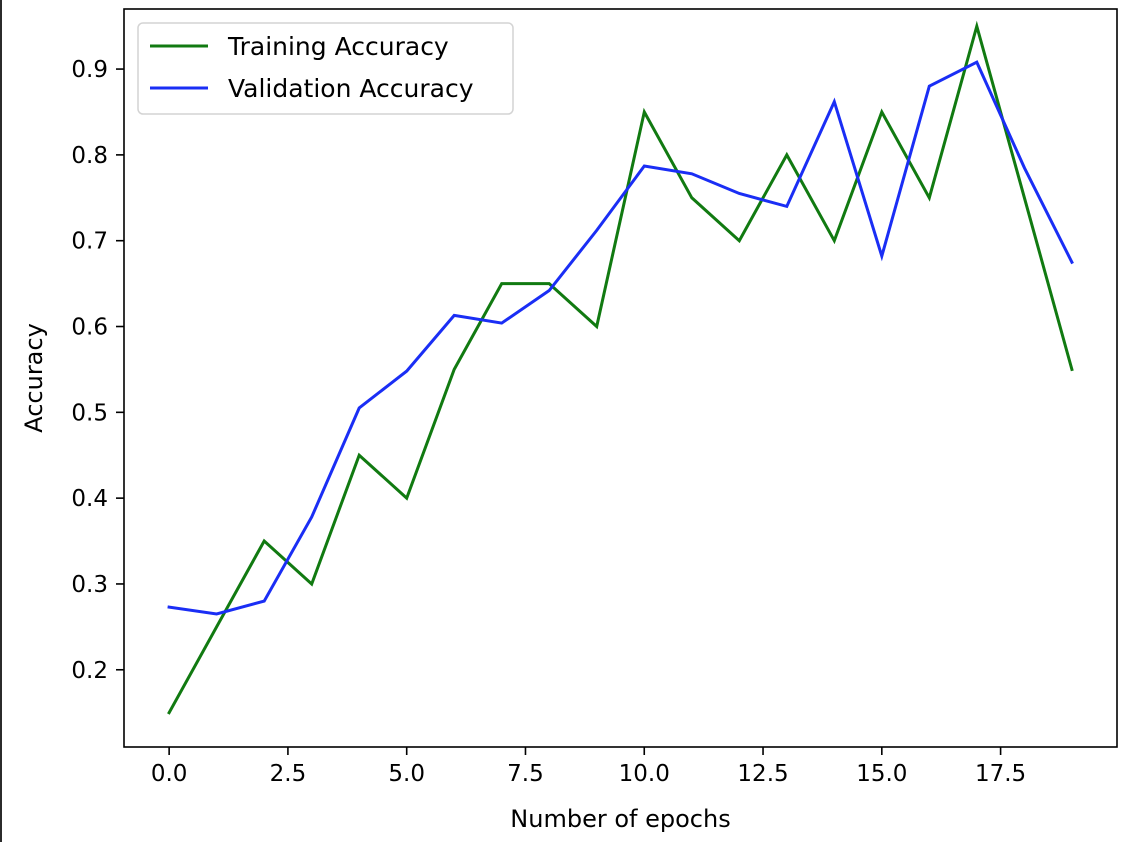 The image size is (1134, 842). Describe the element at coordinates (588, 767) in the screenshot. I see `x-axis: 0.0 2.5 5.0 7.5 10.0 12.5 15.0 17.5` at that location.